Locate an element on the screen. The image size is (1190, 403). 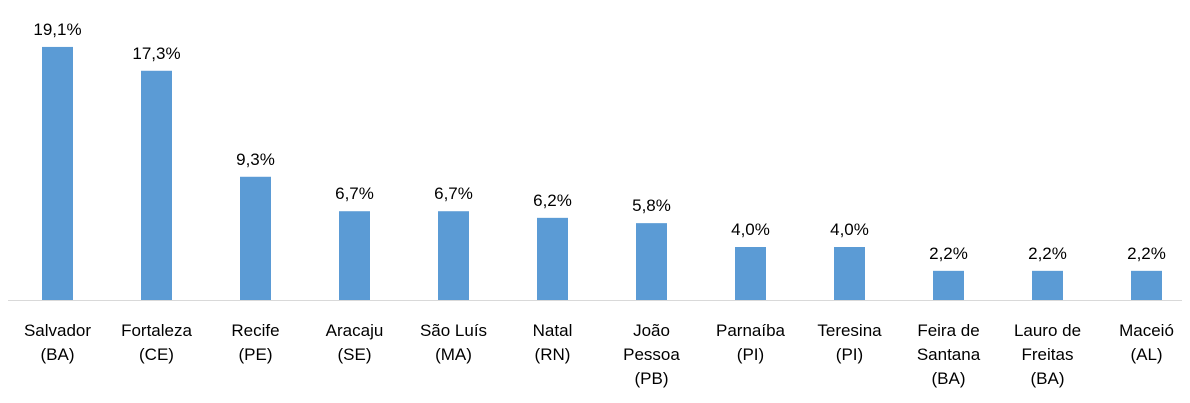
x-tick-label: João Pessoa (PB) is located at coordinates (651, 354).